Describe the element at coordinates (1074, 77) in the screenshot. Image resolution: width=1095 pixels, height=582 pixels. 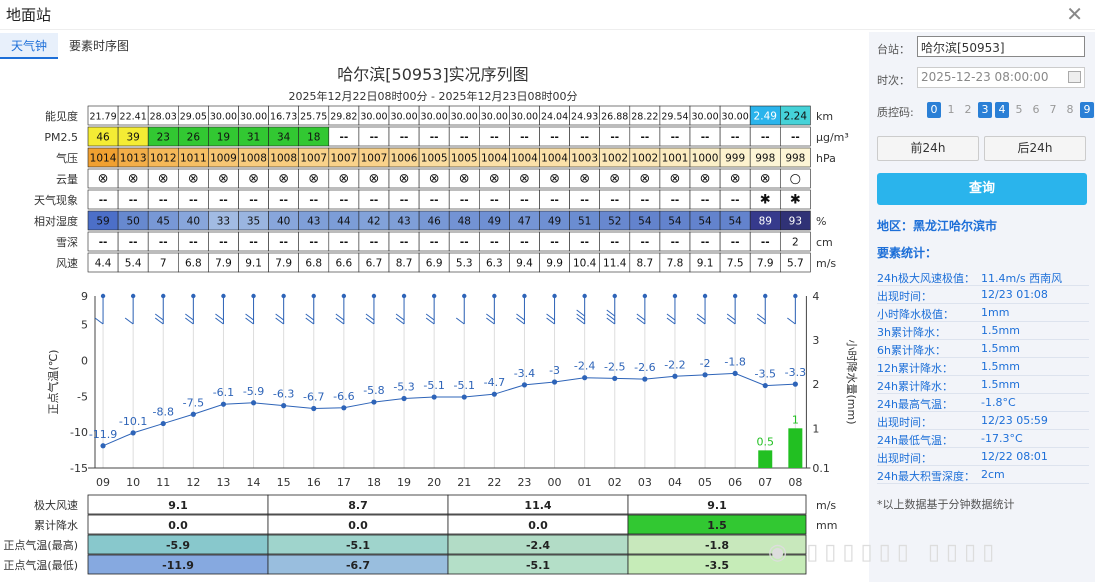
I see `calendar-icon` at that location.